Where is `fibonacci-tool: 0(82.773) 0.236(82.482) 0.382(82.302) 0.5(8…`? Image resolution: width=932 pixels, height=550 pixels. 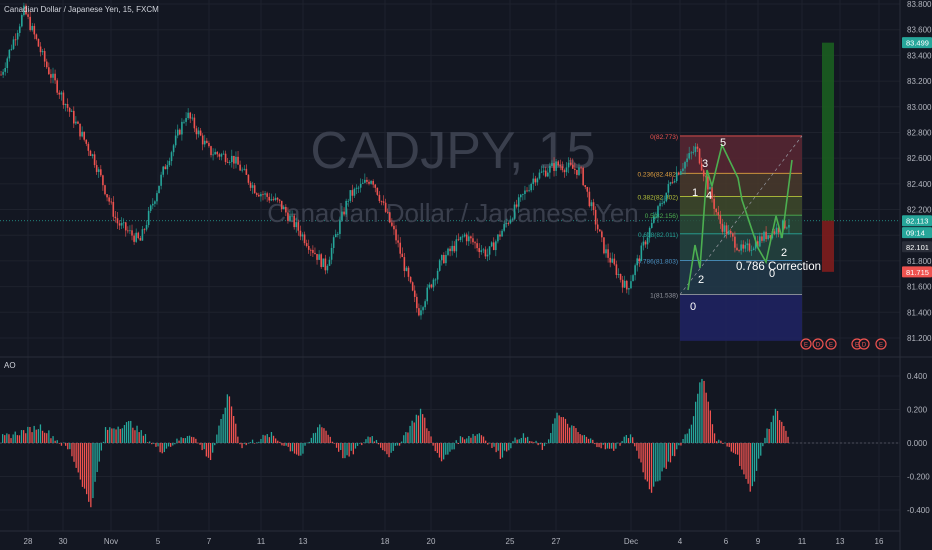
fibonacci-tool: 0(82.773) 0.236(82.482) 0.382(82.302) 0.5(8… is located at coordinates (720, 237).